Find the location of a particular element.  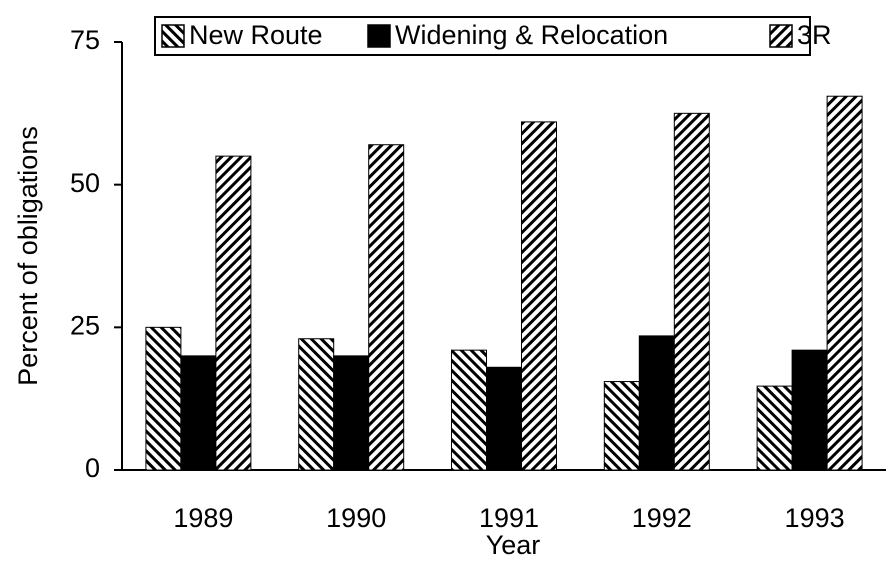

x-tick-label: 1993 is located at coordinates (815, 518).